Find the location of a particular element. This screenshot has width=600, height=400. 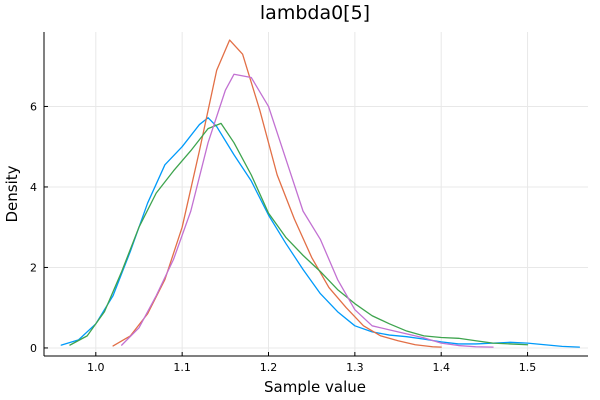

x-tick-label: 1.5 is located at coordinates (528, 367).